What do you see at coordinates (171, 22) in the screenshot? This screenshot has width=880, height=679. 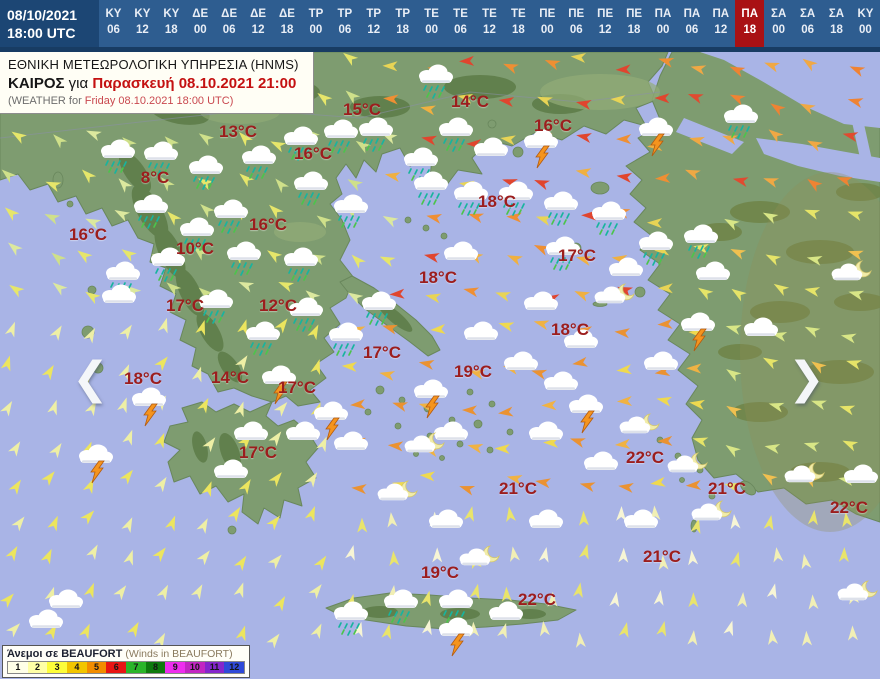 I see `time-tab-2: ΚΥ 18` at bounding box center [171, 22].